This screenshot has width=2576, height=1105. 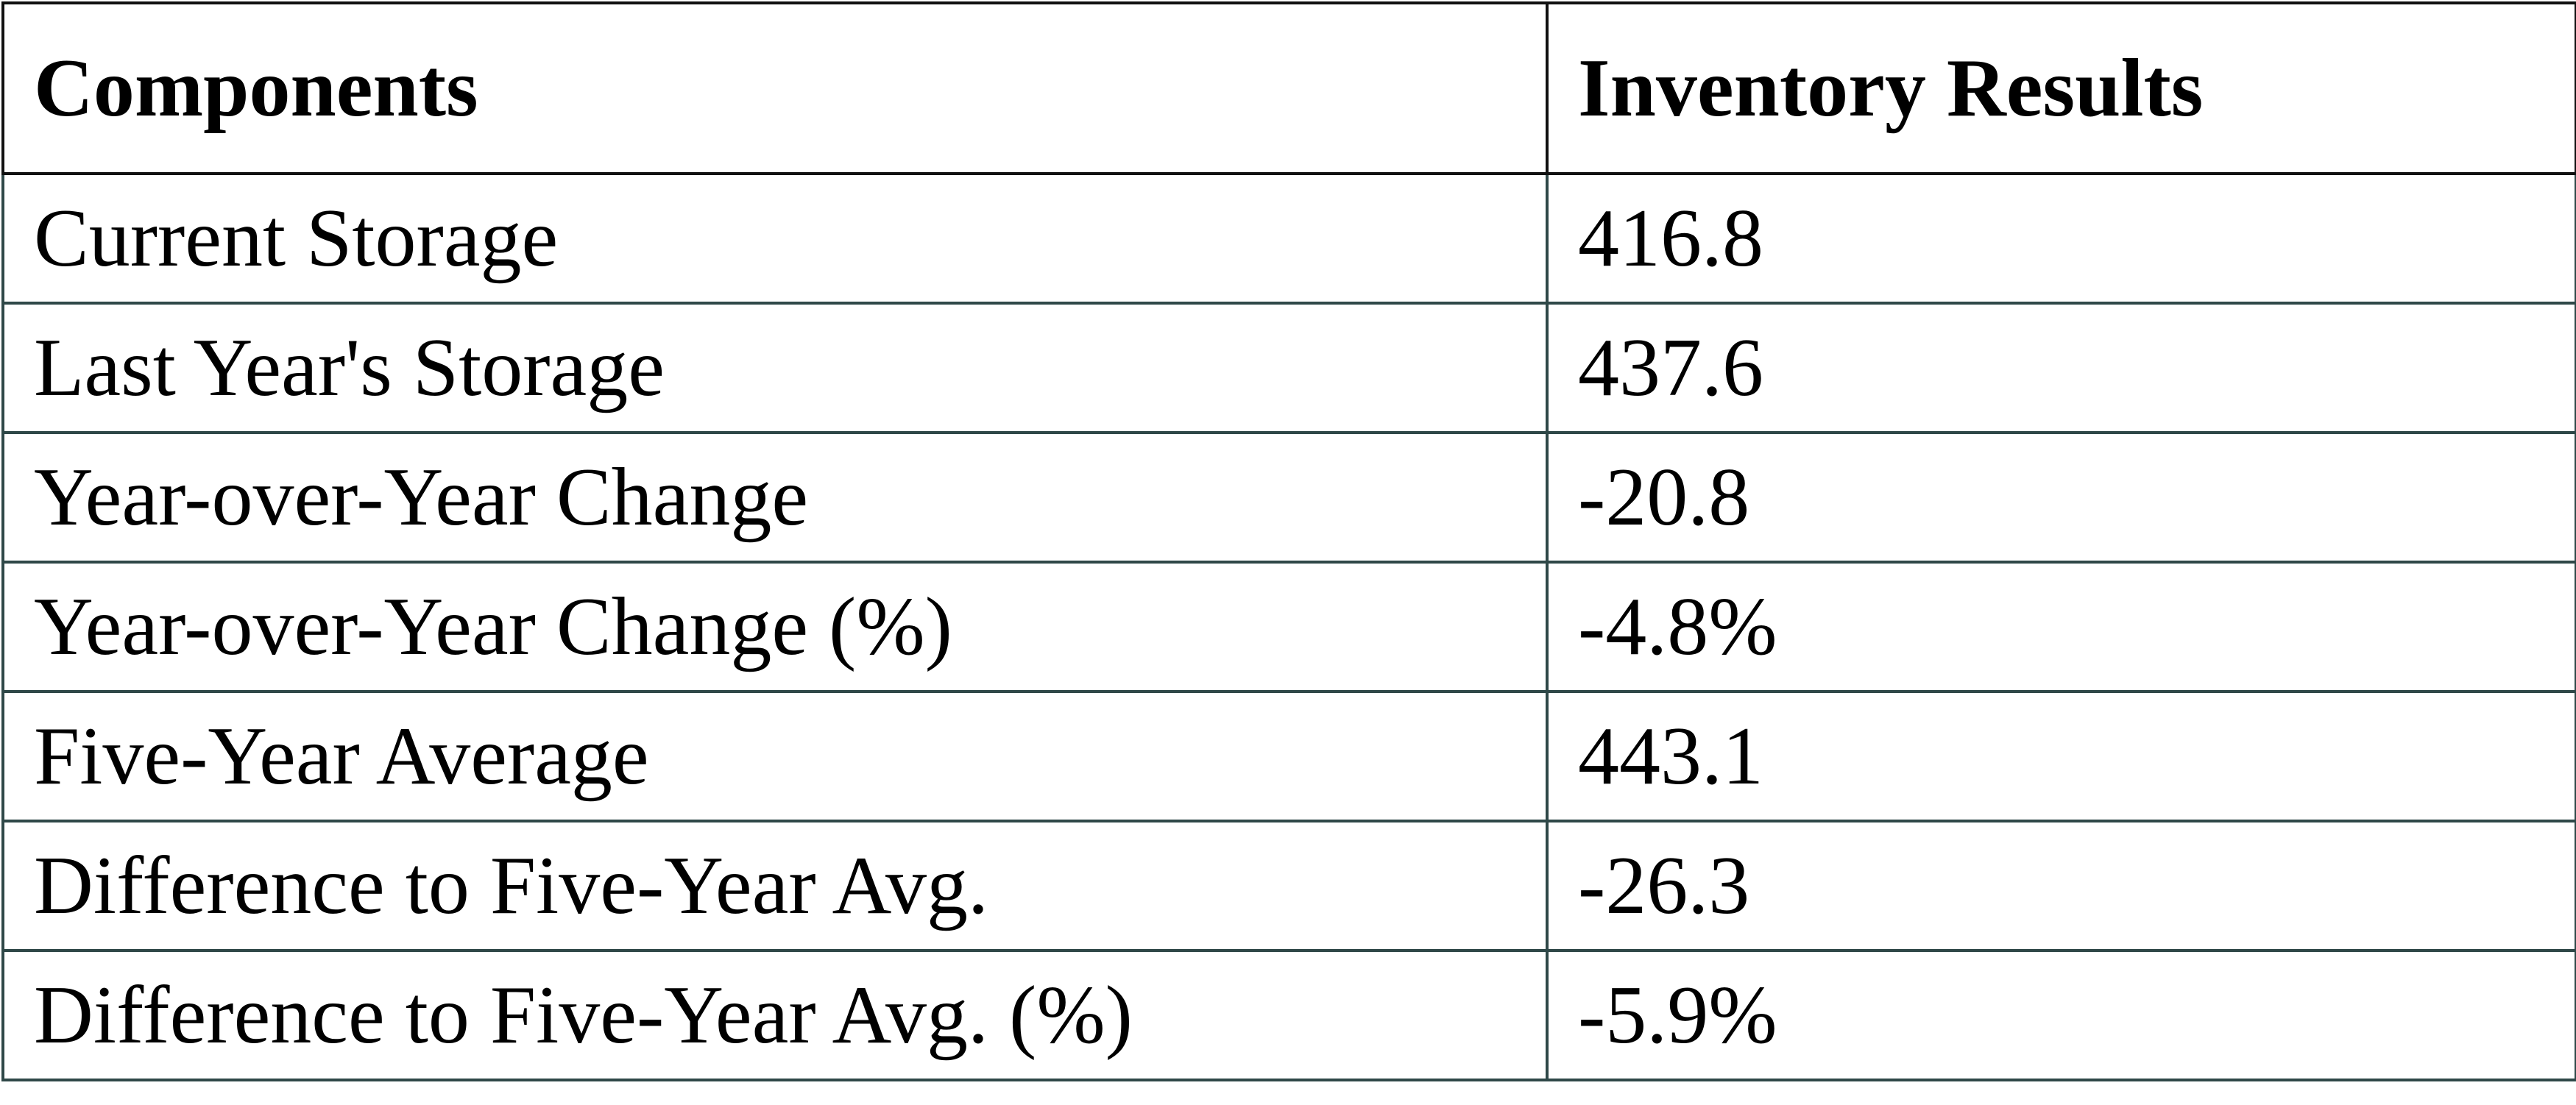 I want to click on component-cell: Year-over-Year Change (%), so click(x=775, y=627).